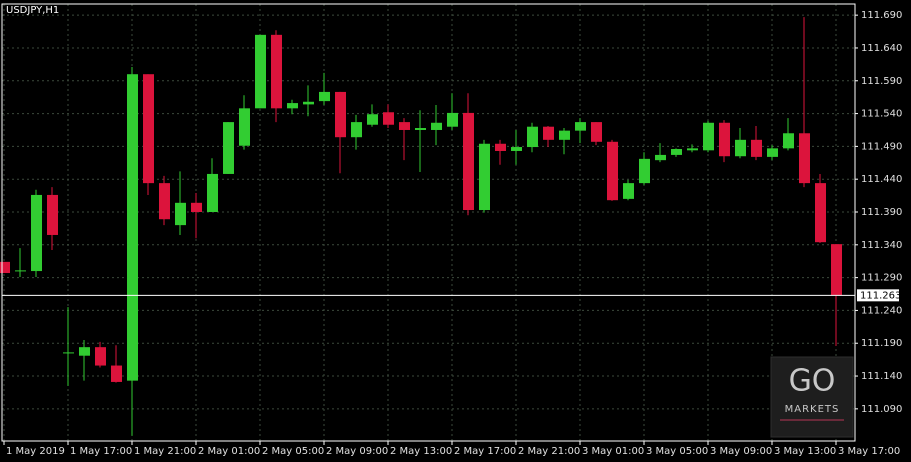  What do you see at coordinates (805, 451) in the screenshot?
I see `x-tick-label: 3 May 13:00` at bounding box center [805, 451].